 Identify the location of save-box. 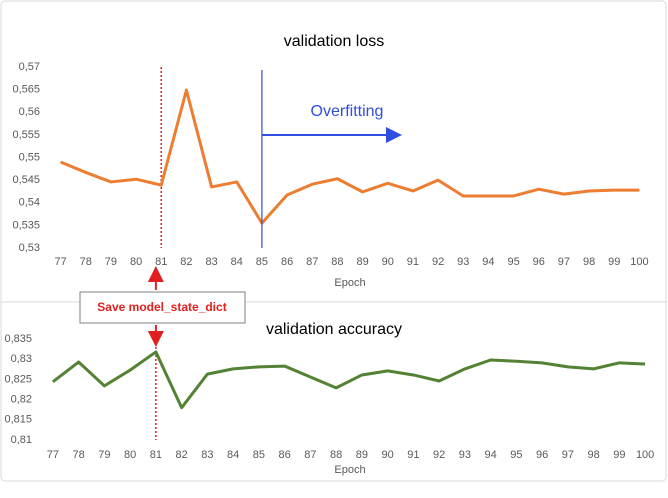
(162, 307).